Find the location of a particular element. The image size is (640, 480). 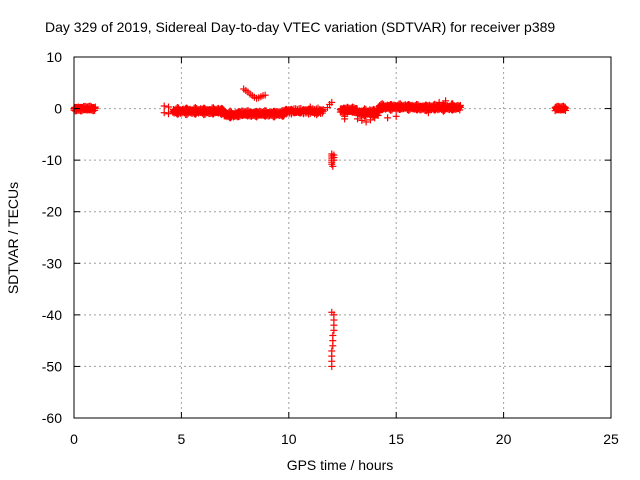

y-tick-label: -10 is located at coordinates (52, 160).